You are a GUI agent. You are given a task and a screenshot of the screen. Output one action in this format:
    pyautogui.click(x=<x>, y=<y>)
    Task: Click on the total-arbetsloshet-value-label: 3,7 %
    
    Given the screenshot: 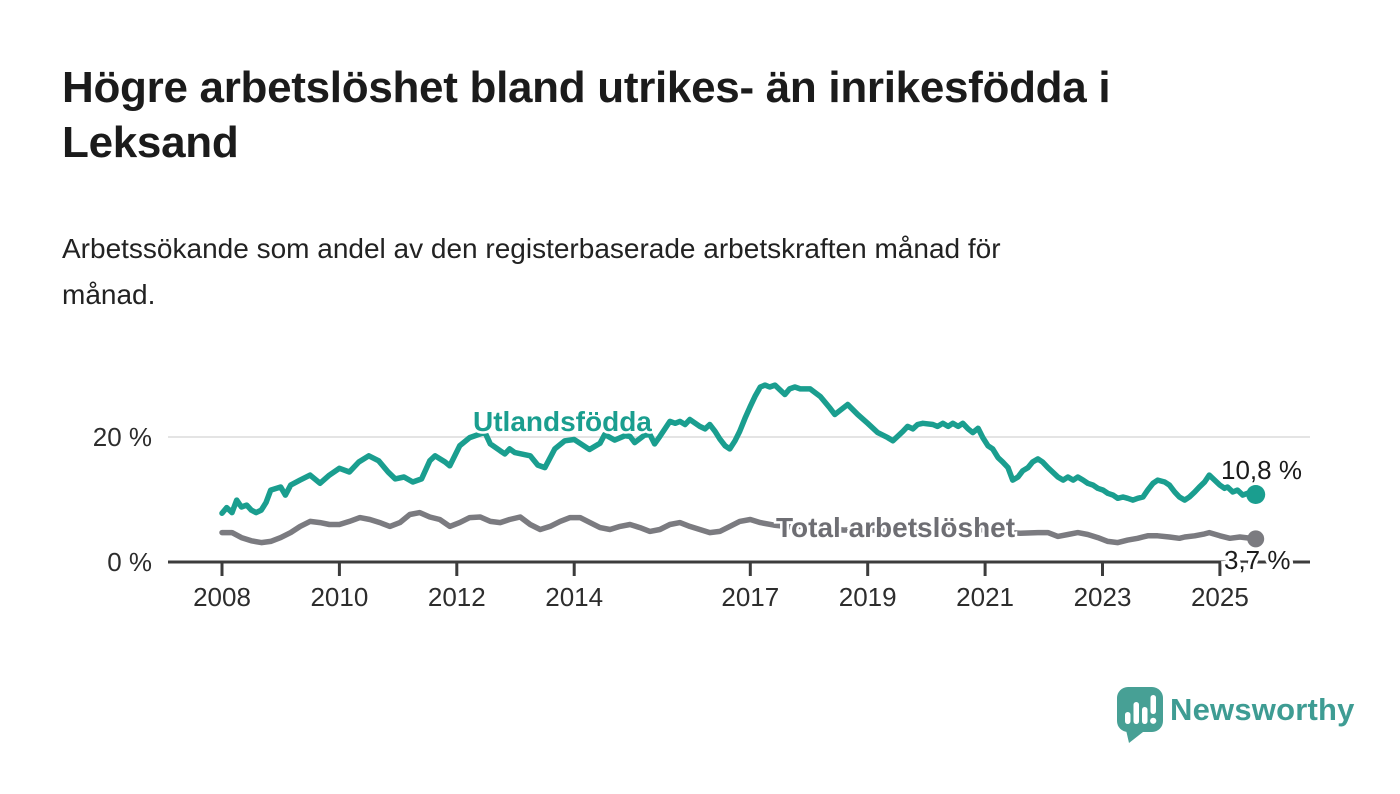 What is the action you would take?
    pyautogui.click(x=1257, y=560)
    